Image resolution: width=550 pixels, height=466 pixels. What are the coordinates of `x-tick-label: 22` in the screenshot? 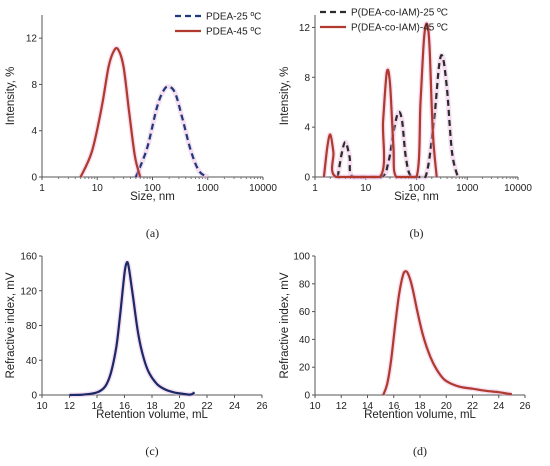 It's located at (207, 406).